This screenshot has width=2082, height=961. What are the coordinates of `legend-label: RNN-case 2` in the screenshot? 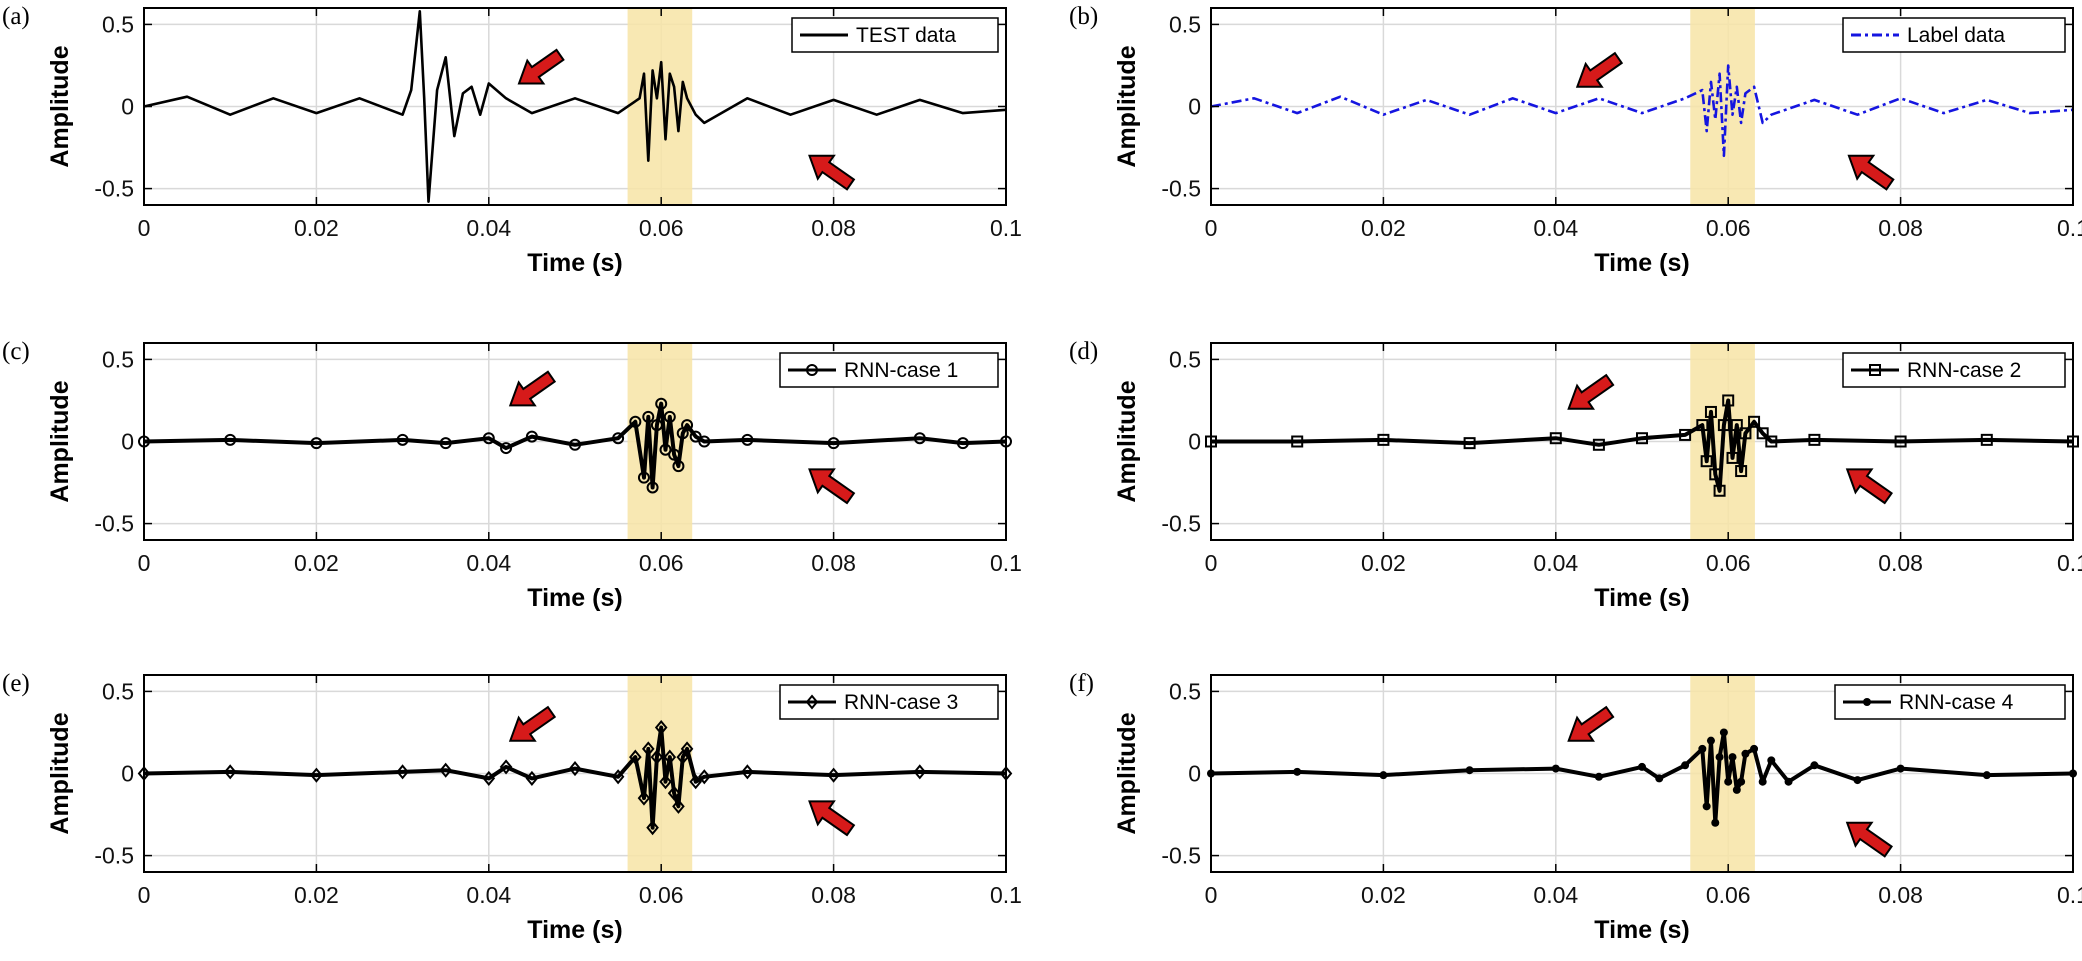 It's located at (1964, 370).